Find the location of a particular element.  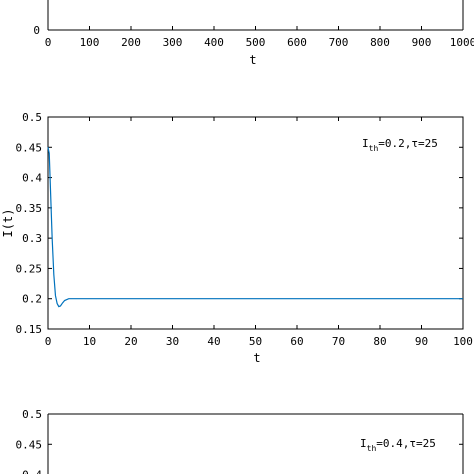

panel-top: 0 0 100 200 300 400 500 600 700 800 900 1000 t is located at coordinates (253, 33).